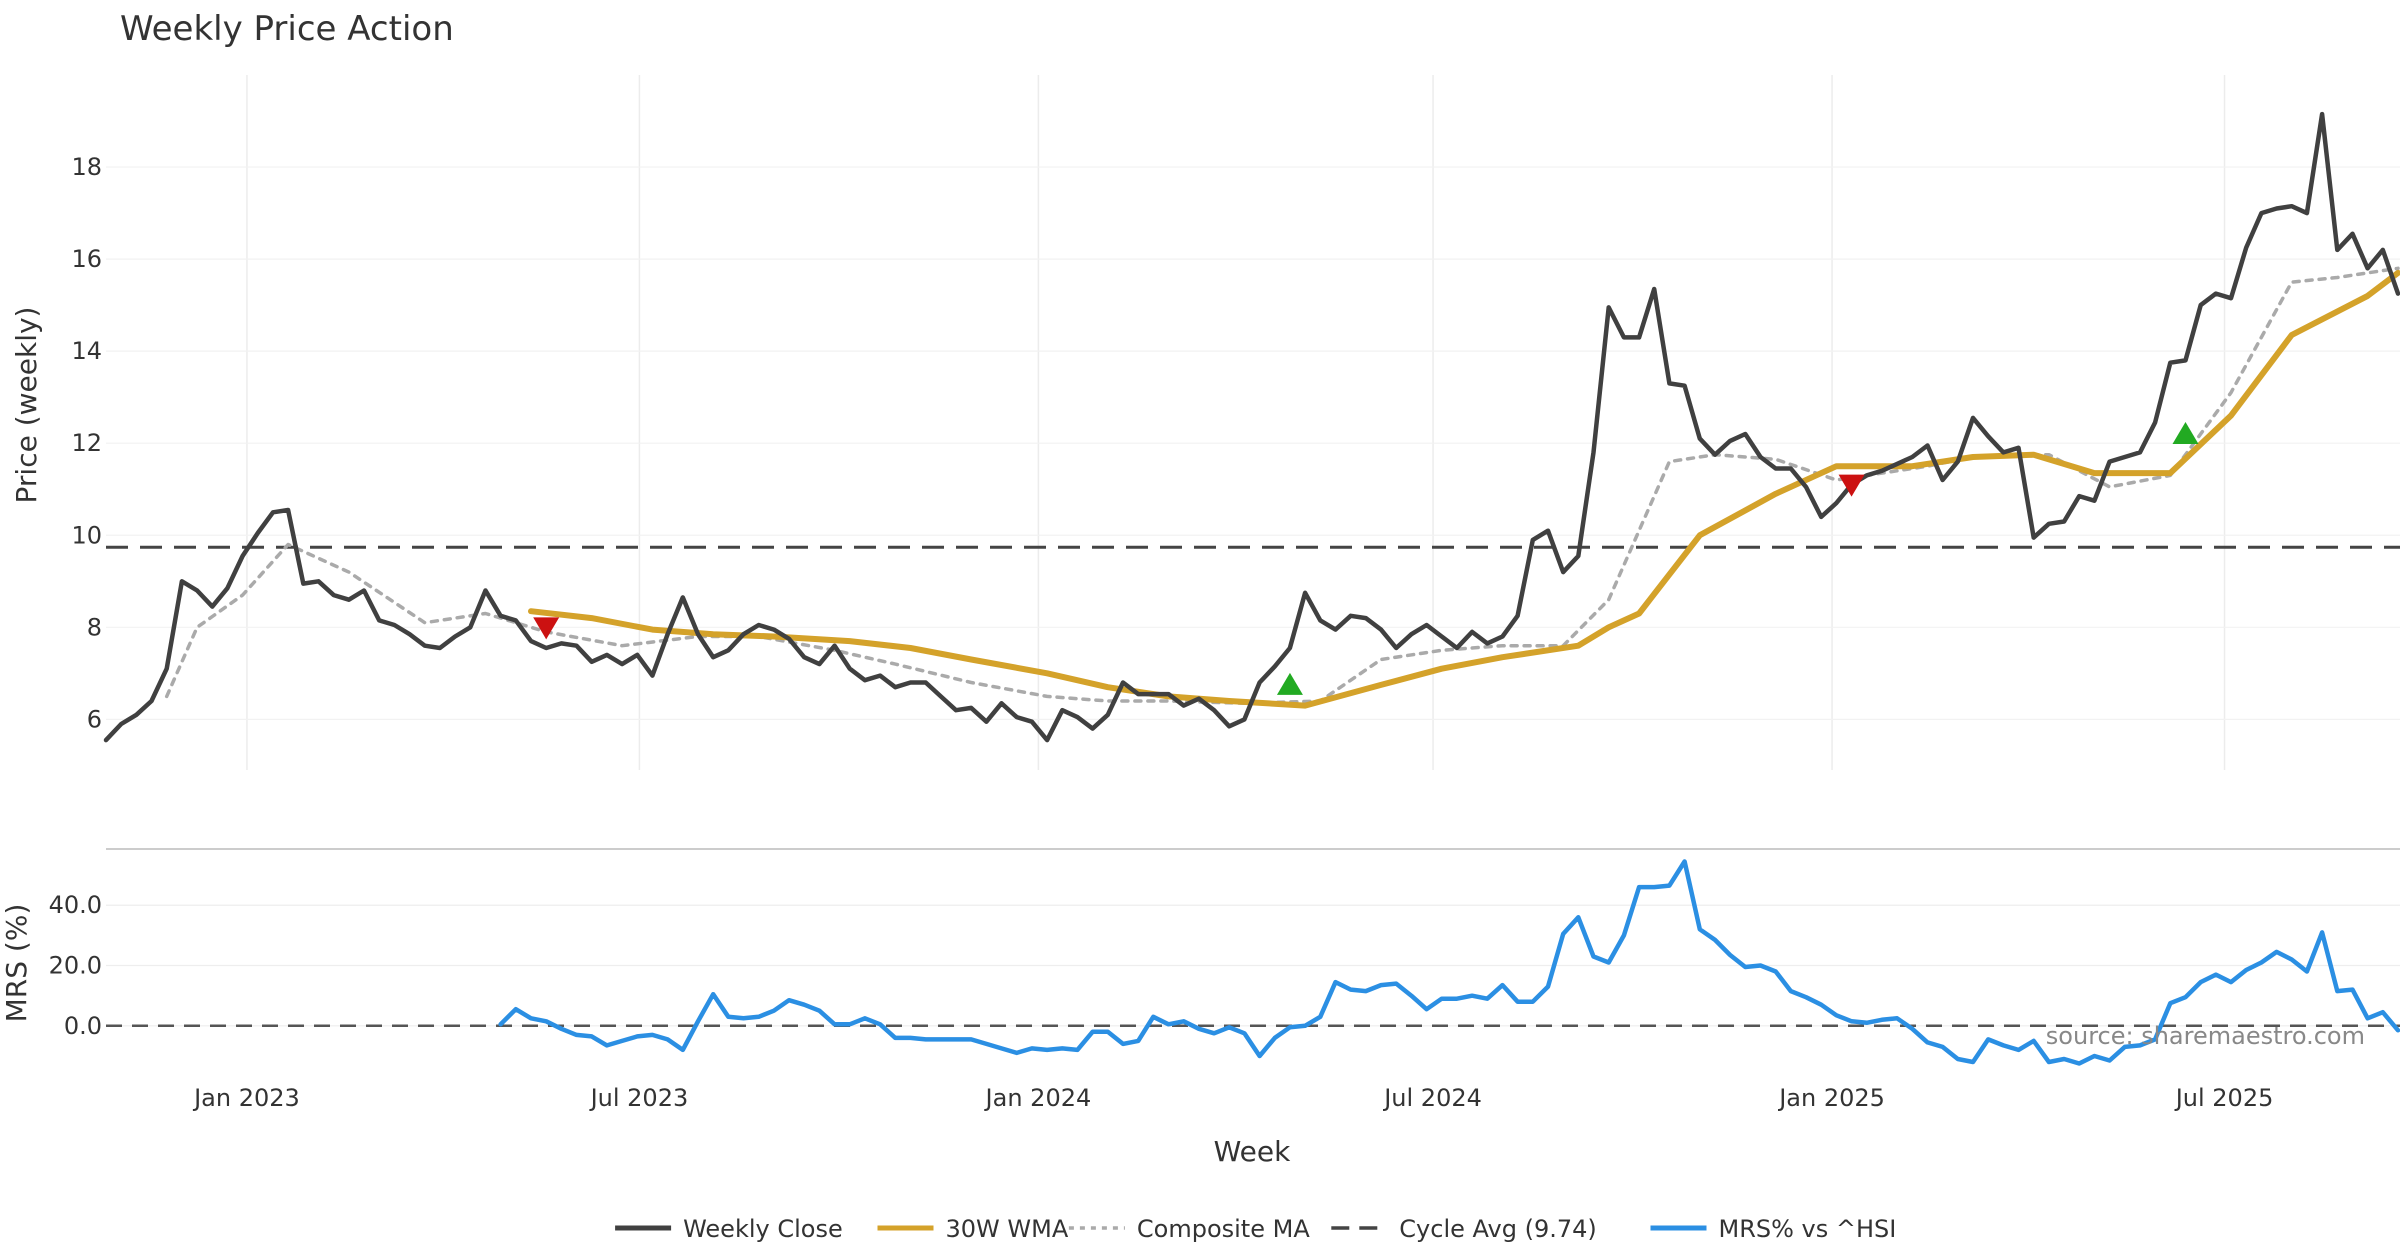  What do you see at coordinates (2224, 1098) in the screenshot?
I see `x-tick-label: Jul 2025` at bounding box center [2224, 1098].